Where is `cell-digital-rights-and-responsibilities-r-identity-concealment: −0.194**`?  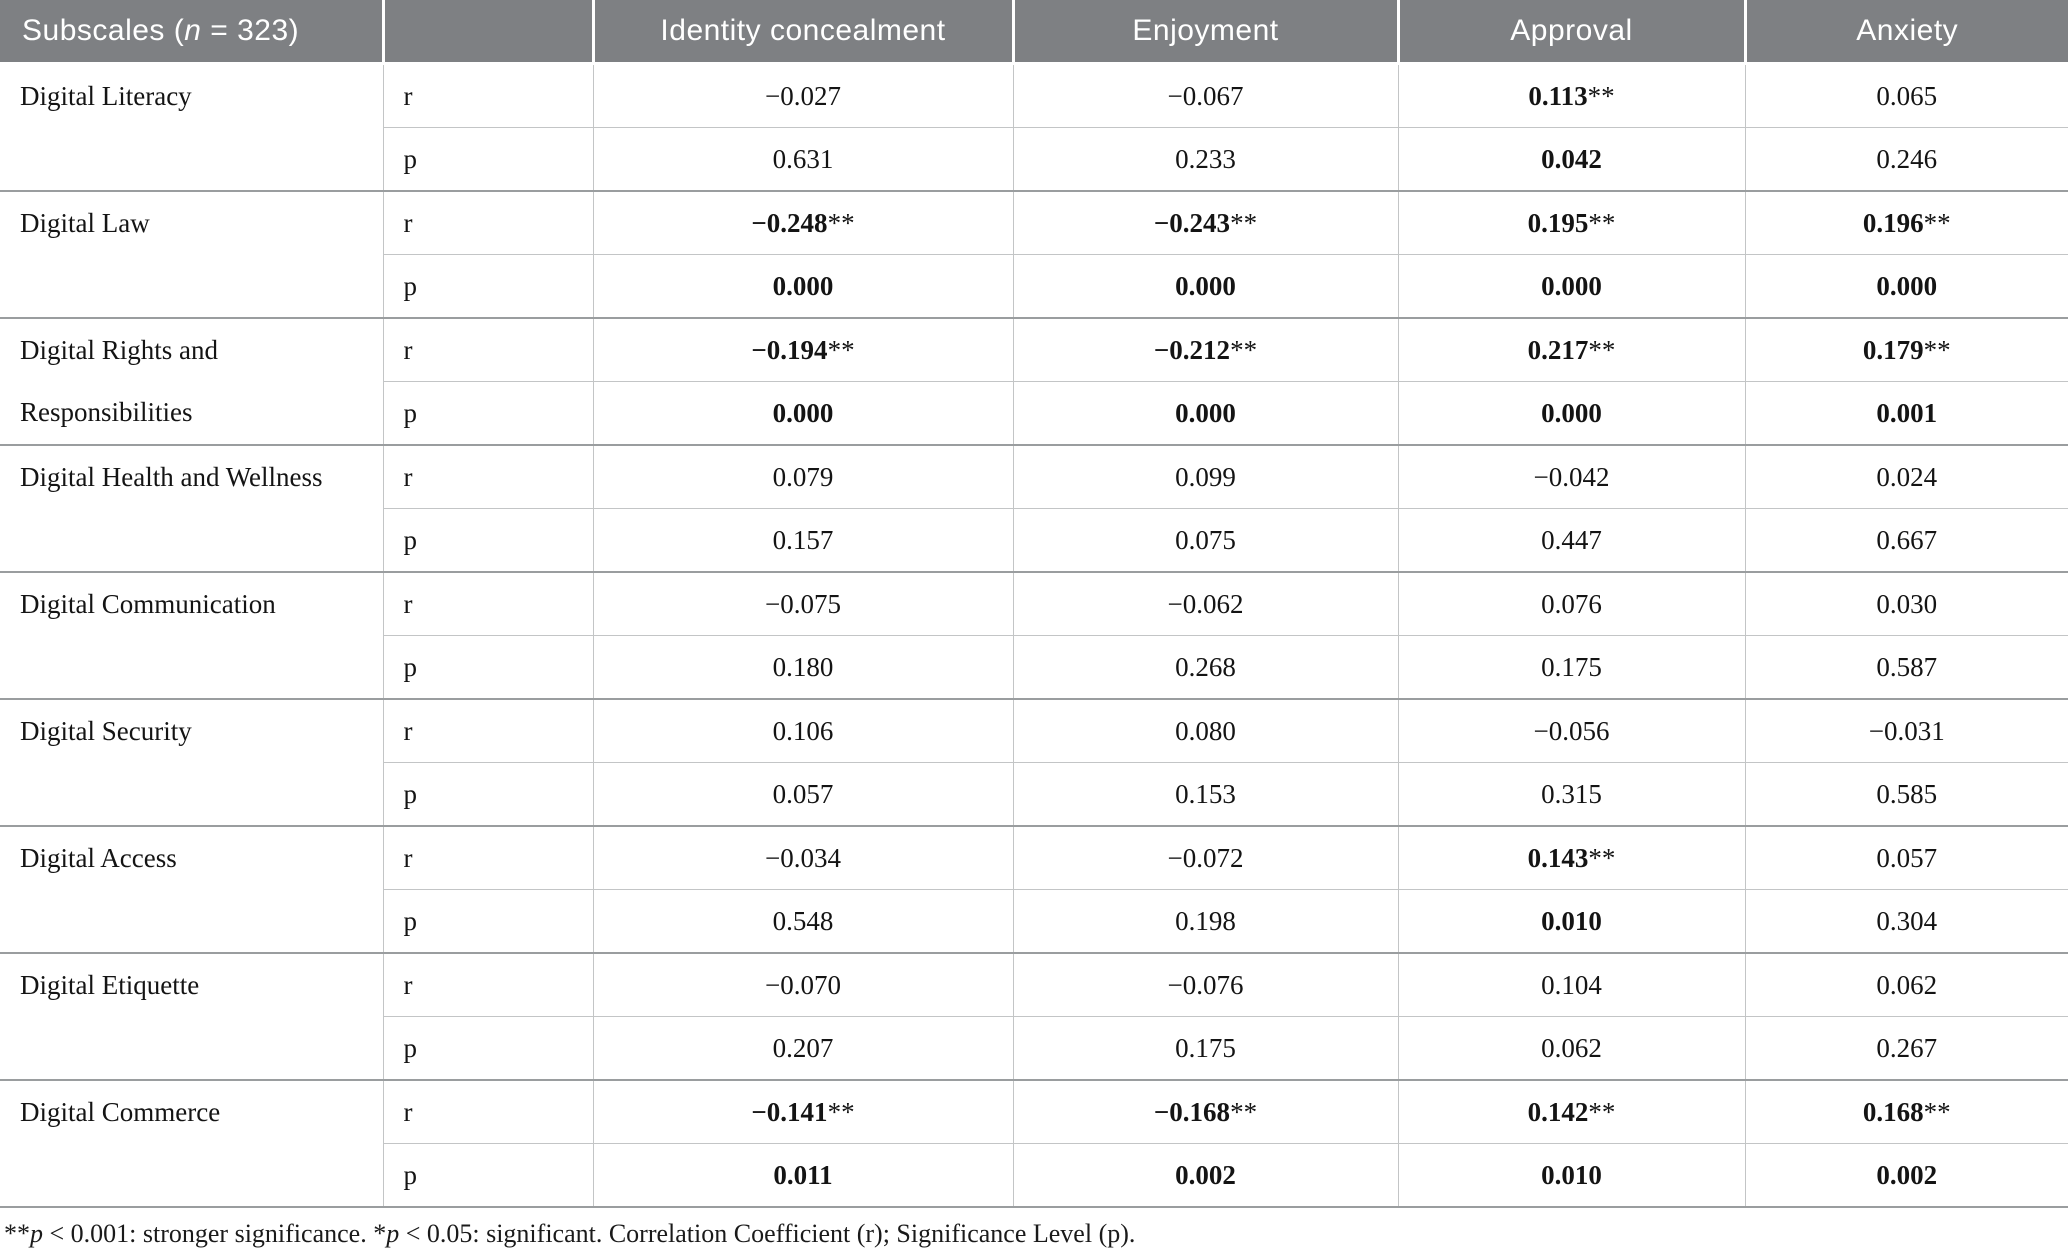
cell-digital-rights-and-responsibilities-r-identity-concealment: −0.194** is located at coordinates (803, 350).